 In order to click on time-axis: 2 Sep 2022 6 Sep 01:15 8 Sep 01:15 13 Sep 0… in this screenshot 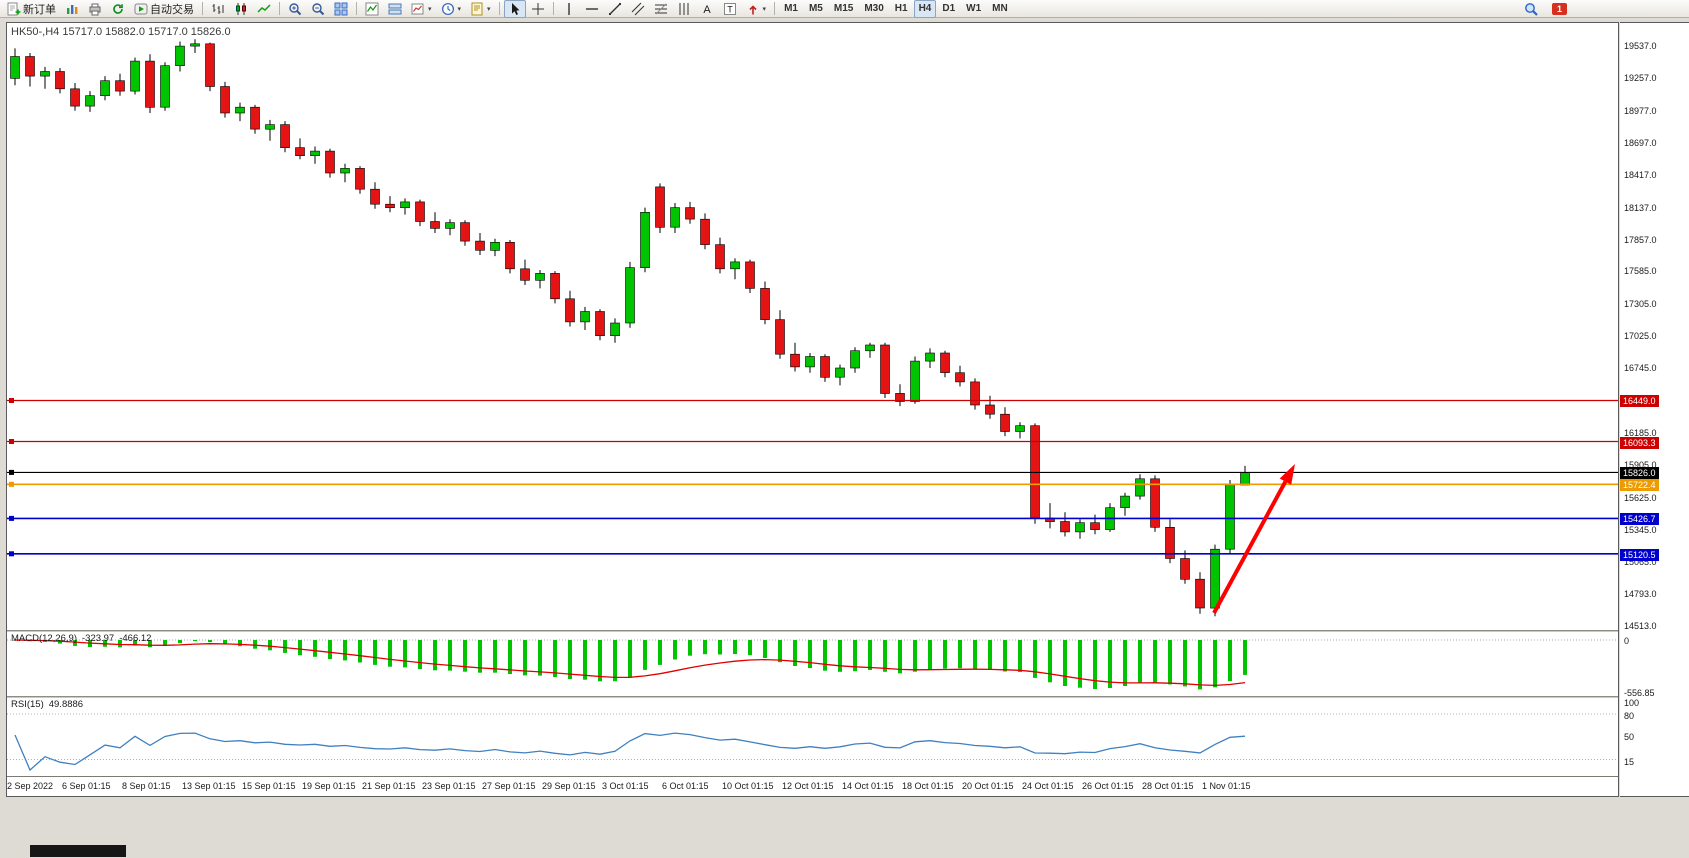, I will do `click(812, 786)`.